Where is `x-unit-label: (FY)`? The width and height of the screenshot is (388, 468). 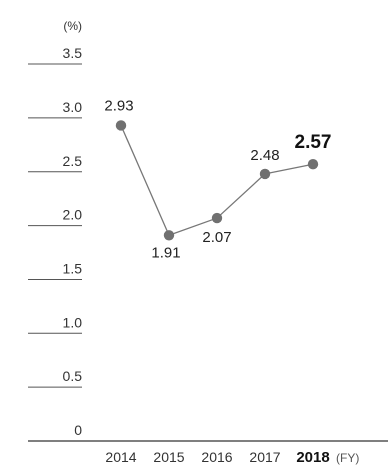 x-unit-label: (FY) is located at coordinates (347, 458).